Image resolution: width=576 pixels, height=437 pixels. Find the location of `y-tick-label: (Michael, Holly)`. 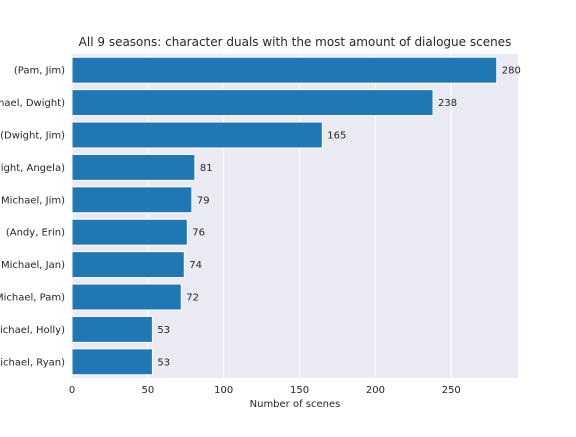

y-tick-label: (Michael, Holly) is located at coordinates (32, 330).